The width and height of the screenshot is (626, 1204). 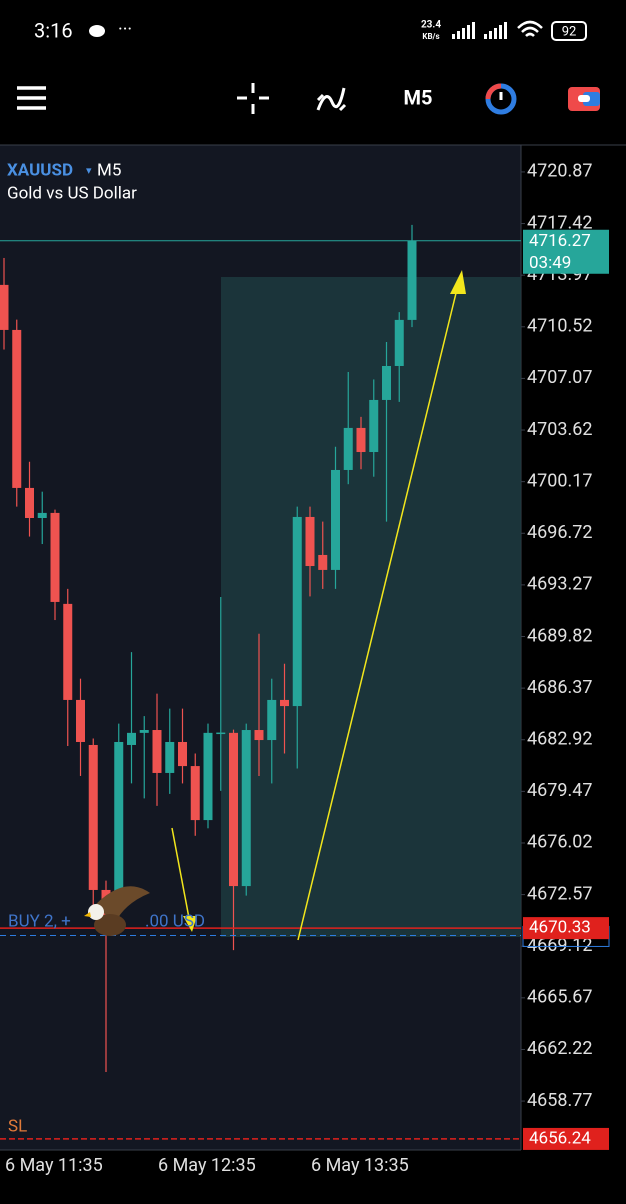 I want to click on y-tick-label: 4689.82, so click(x=559, y=635).